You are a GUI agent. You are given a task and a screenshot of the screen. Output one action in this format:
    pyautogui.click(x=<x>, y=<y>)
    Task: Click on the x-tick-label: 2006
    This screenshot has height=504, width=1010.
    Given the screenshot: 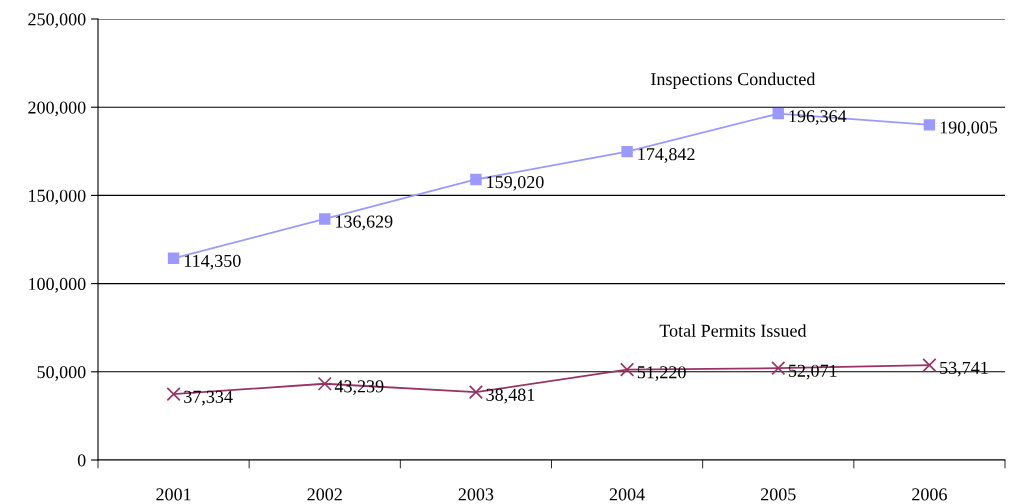 What is the action you would take?
    pyautogui.click(x=929, y=494)
    